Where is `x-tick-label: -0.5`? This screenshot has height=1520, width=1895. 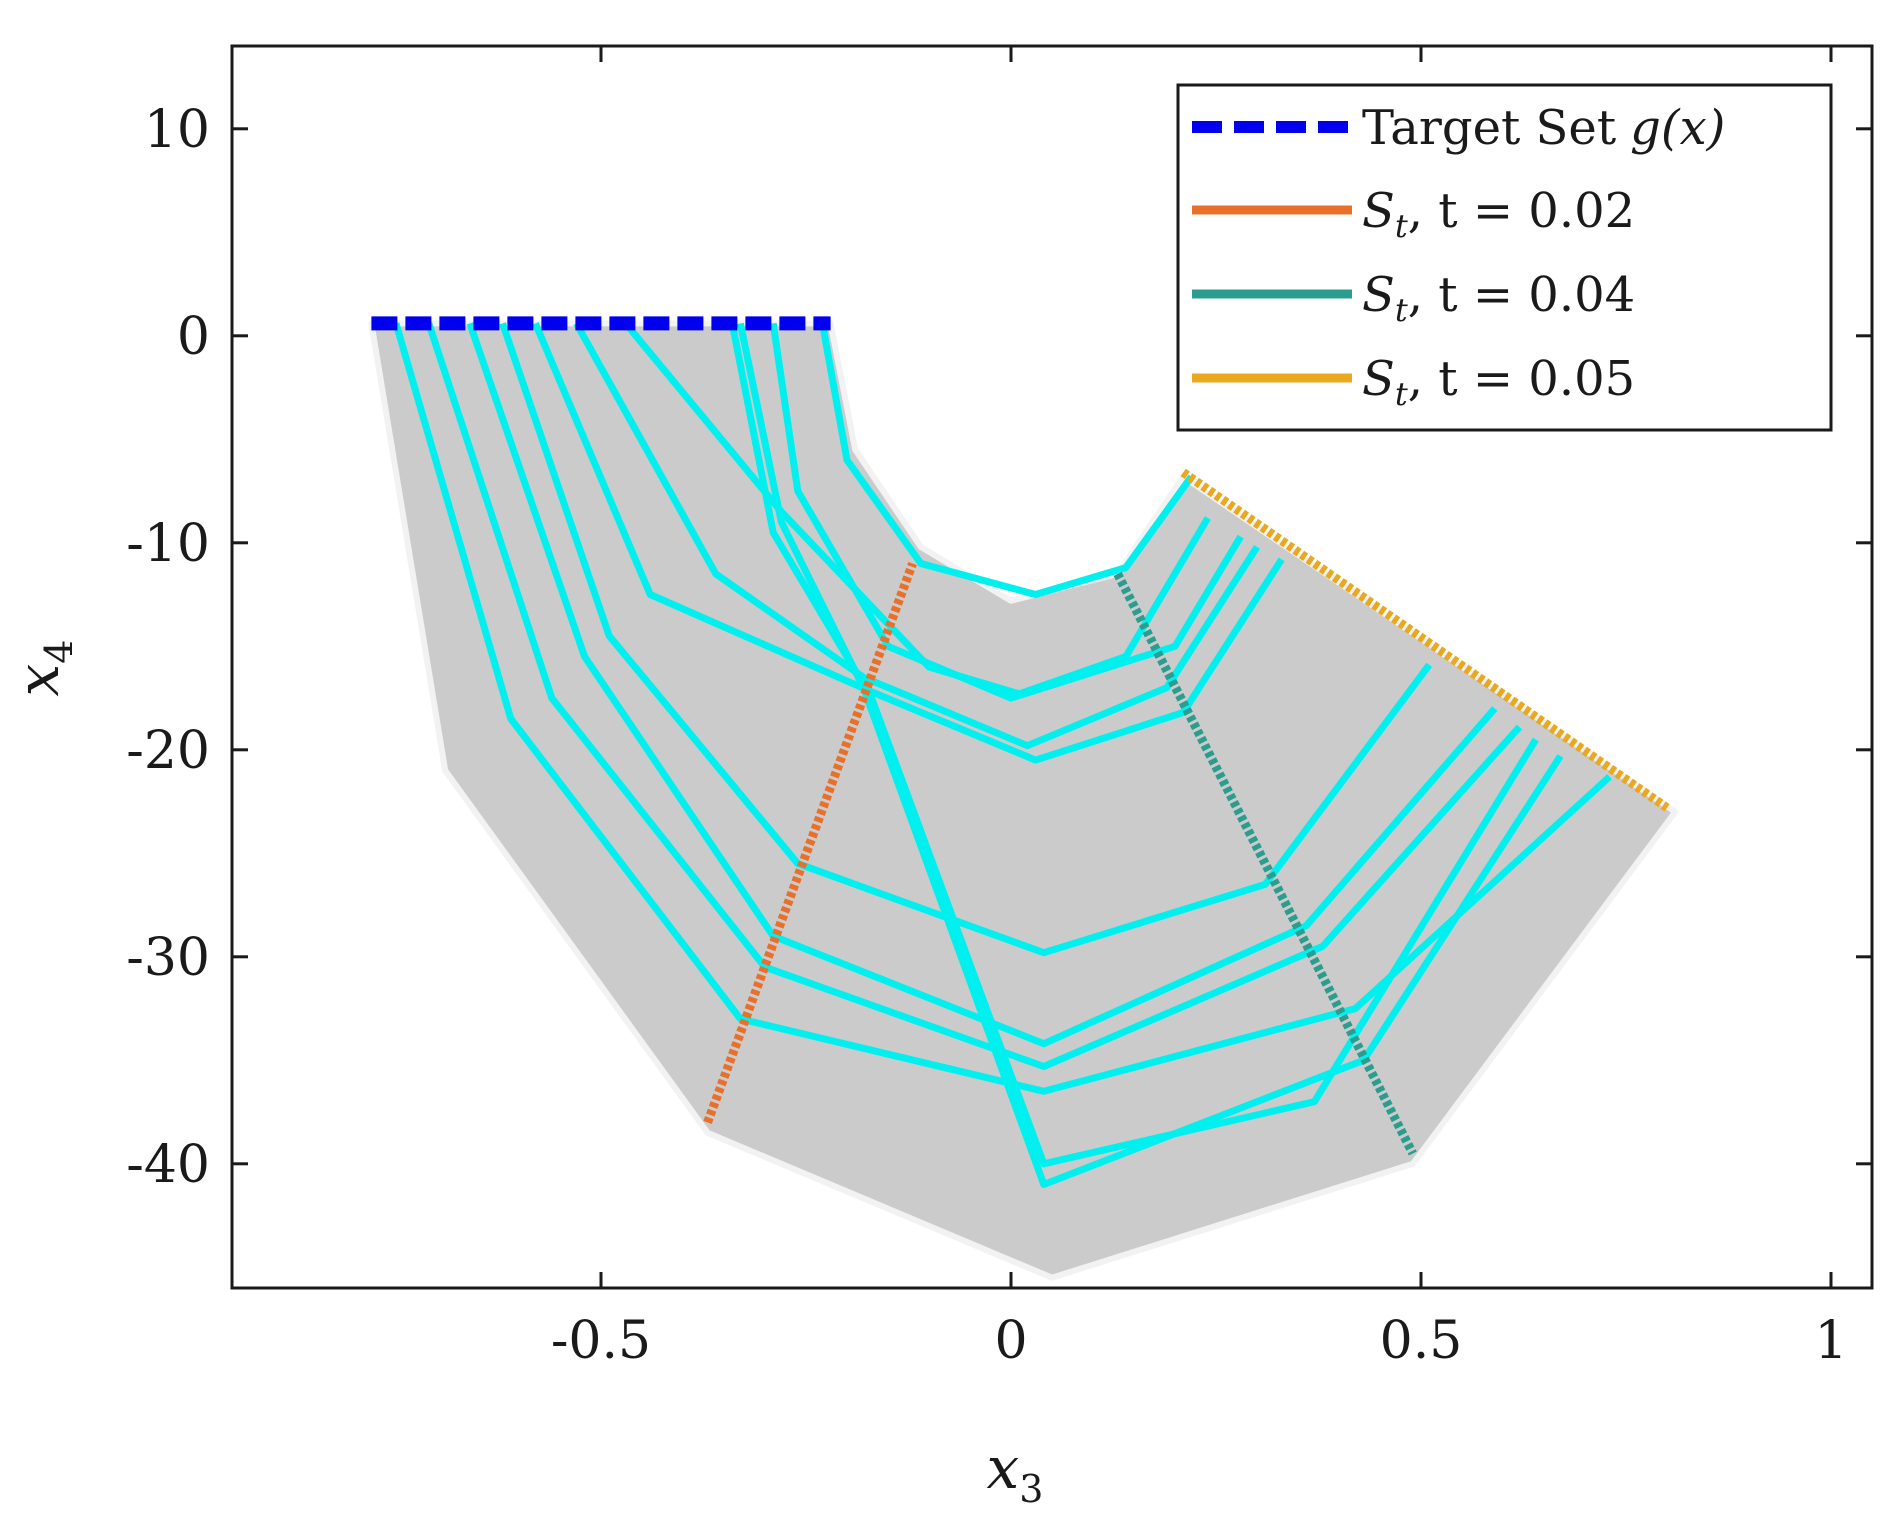 x-tick-label: -0.5 is located at coordinates (601, 1341).